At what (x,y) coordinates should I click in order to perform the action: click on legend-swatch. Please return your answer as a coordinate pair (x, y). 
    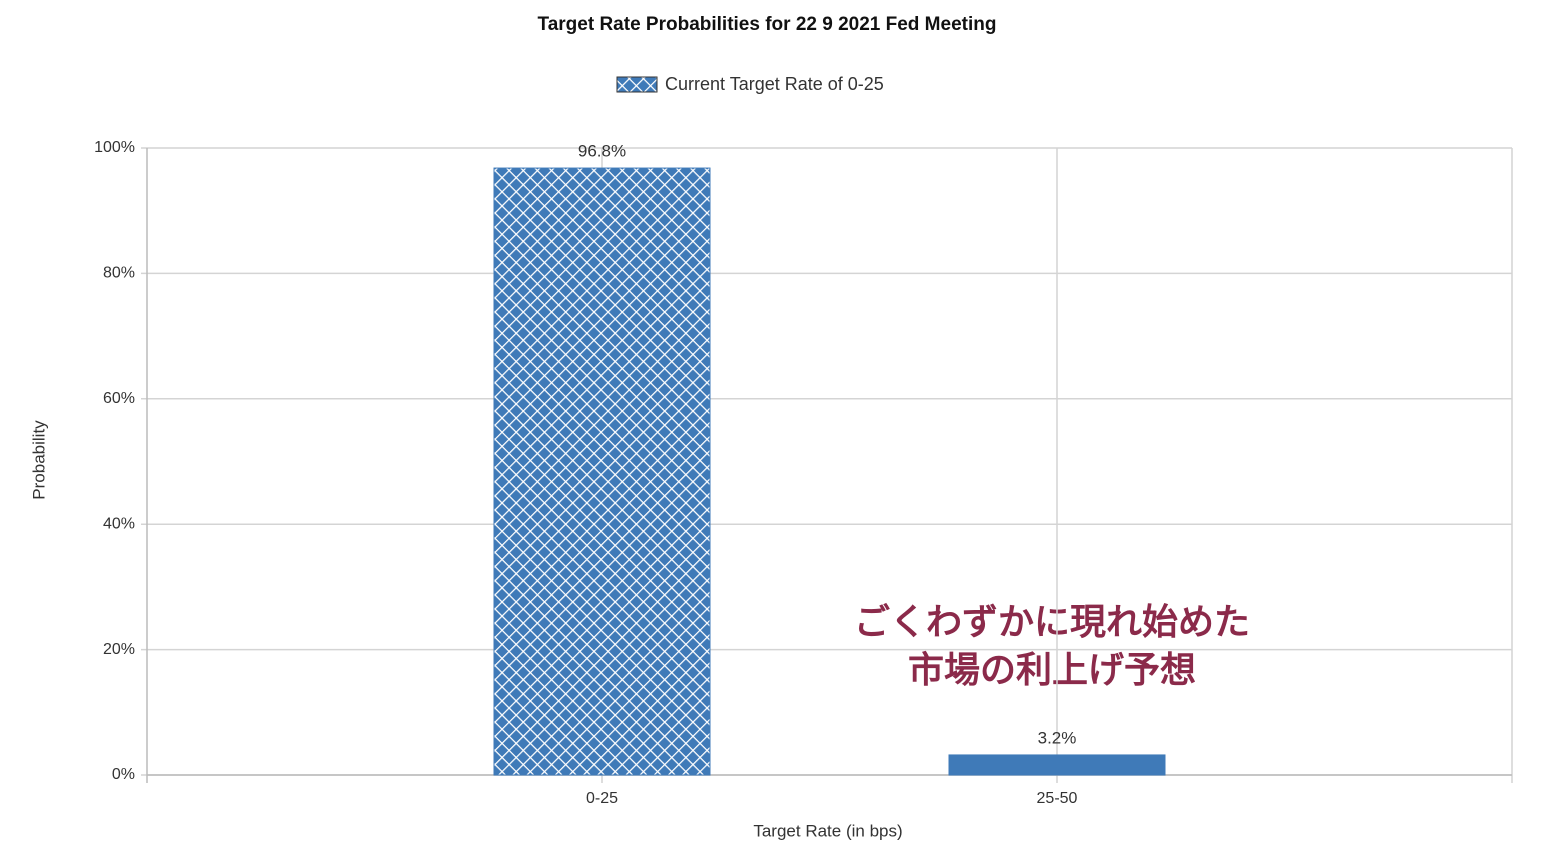
    Looking at the image, I should click on (637, 84).